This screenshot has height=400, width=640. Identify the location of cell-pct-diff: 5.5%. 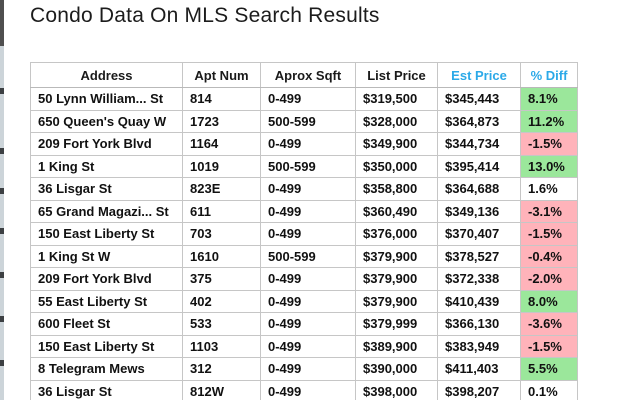
(549, 369).